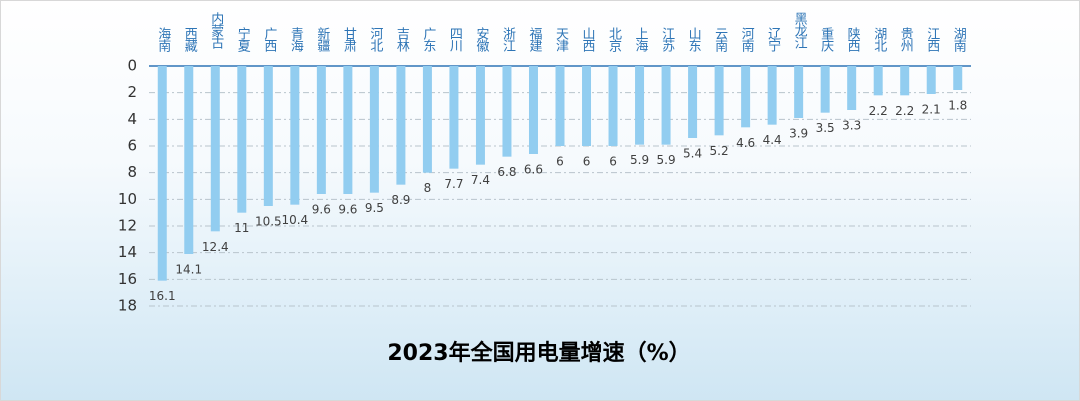 This screenshot has height=401, width=1080. Describe the element at coordinates (958, 39) in the screenshot. I see `x-tick-label: 湖南` at that location.